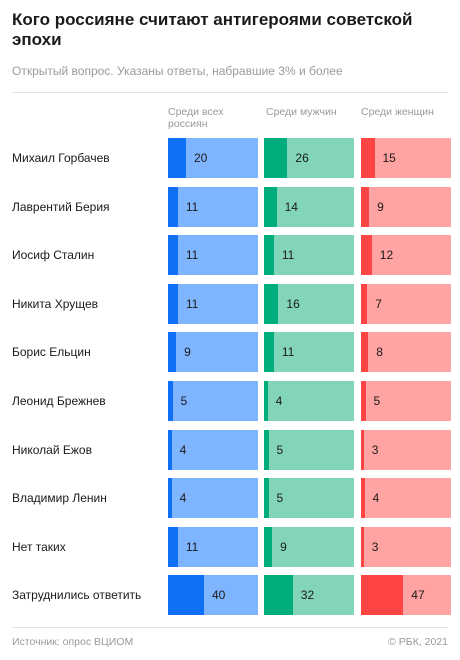 The width and height of the screenshot is (460, 660). What do you see at coordinates (377, 401) in the screenshot?
I see `data-label-women: 5` at bounding box center [377, 401].